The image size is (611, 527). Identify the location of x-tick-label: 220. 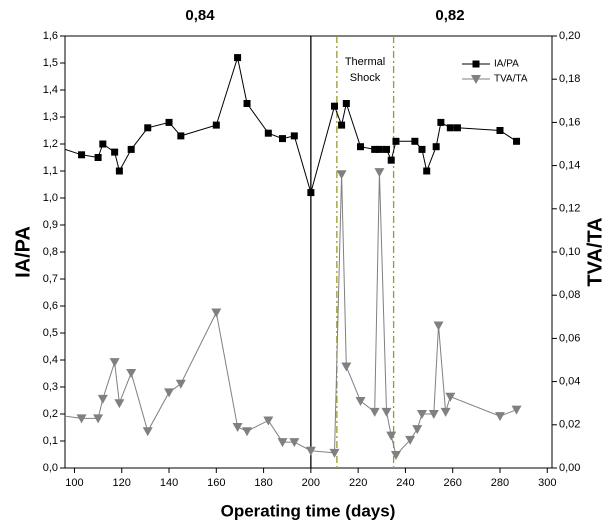
(358, 483).